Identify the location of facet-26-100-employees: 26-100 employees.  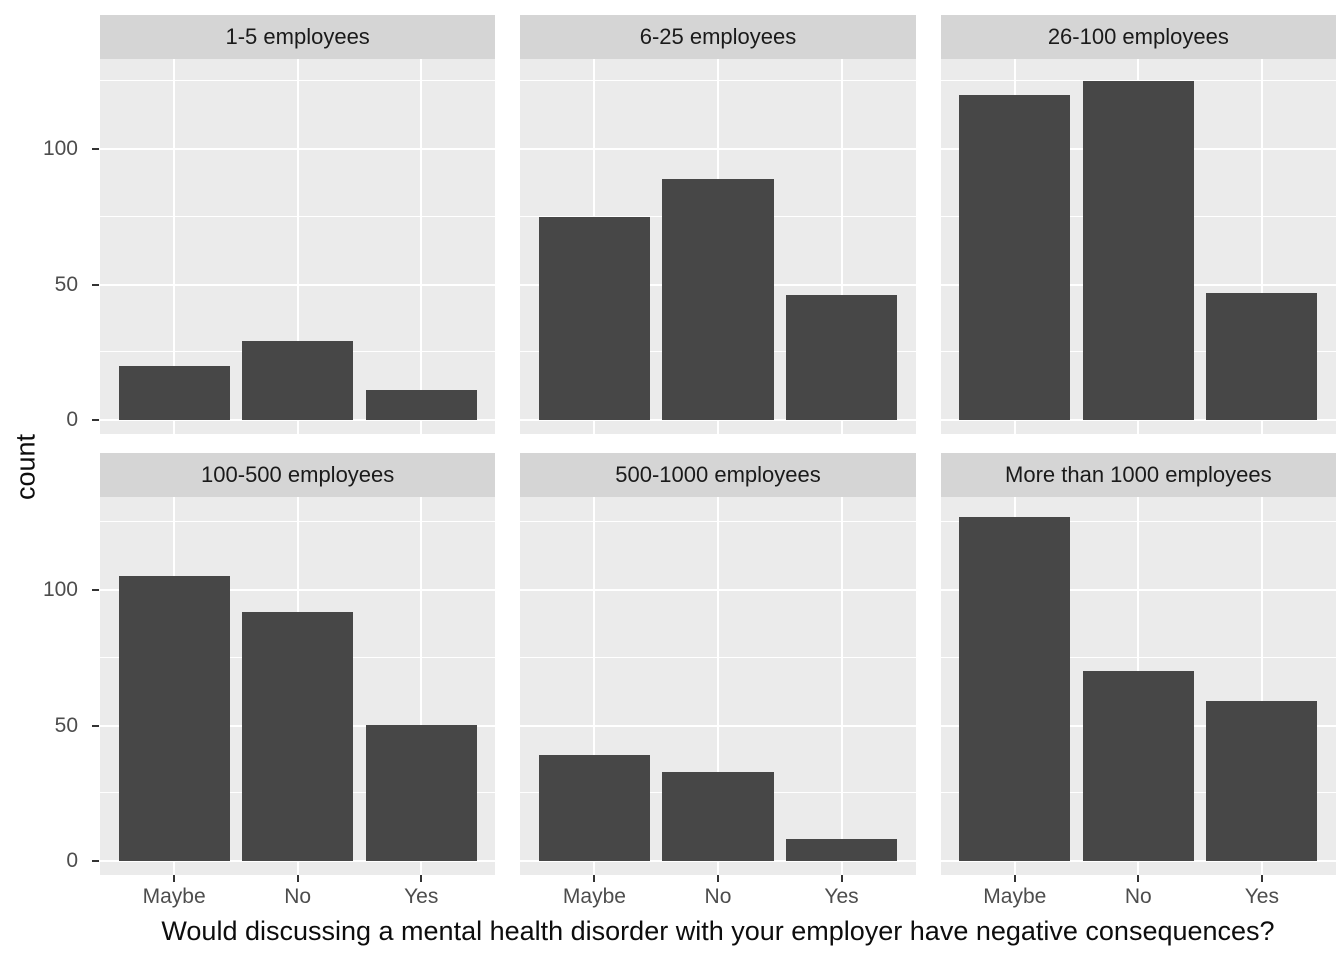
(1138, 224).